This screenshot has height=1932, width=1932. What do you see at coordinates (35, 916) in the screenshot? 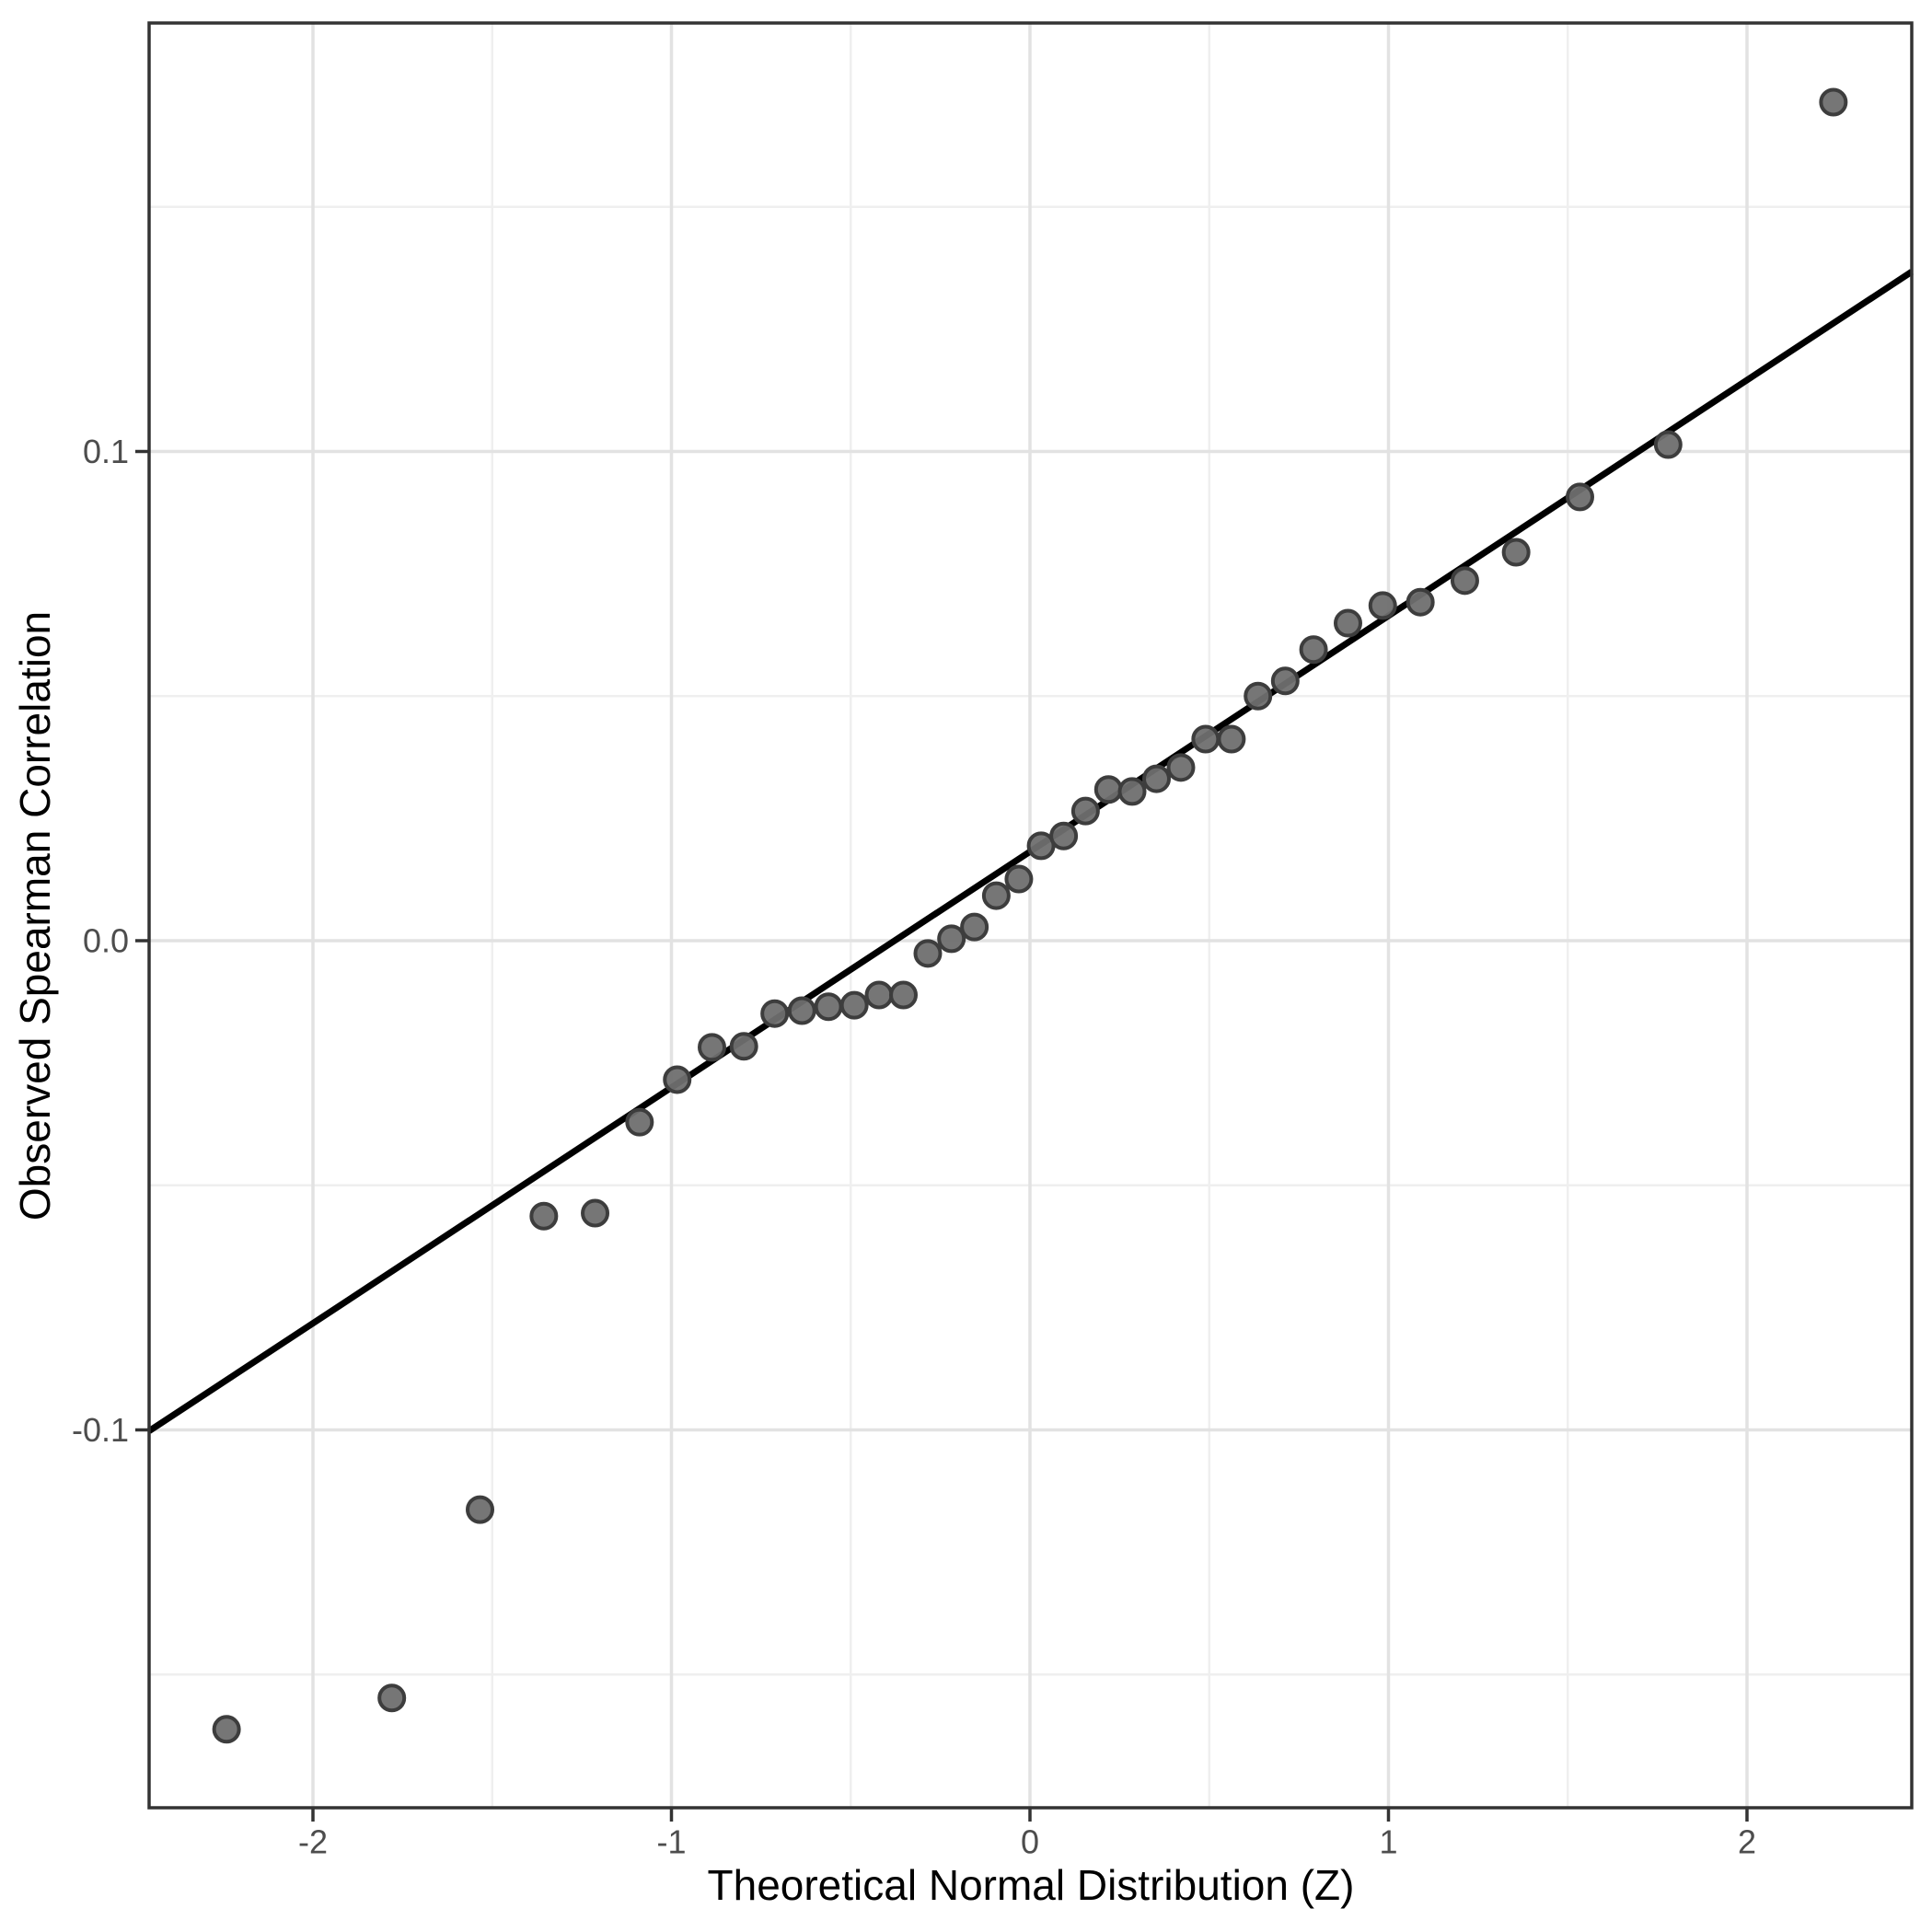
I see `y-axis-title: Observed Spearman Correlation` at bounding box center [35, 916].